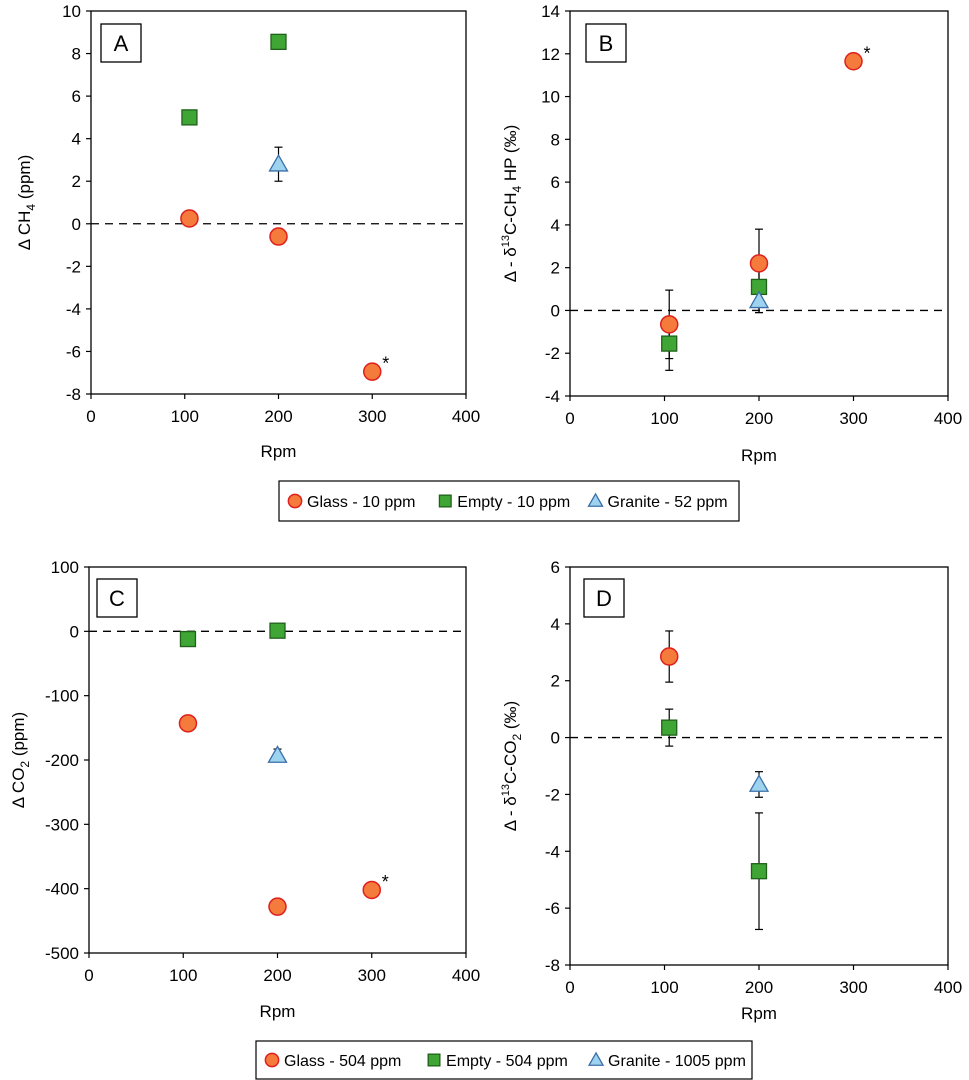 This screenshot has width=969, height=1080. What do you see at coordinates (513, 502) in the screenshot?
I see `legend-label: Empty - 10 ppm` at bounding box center [513, 502].